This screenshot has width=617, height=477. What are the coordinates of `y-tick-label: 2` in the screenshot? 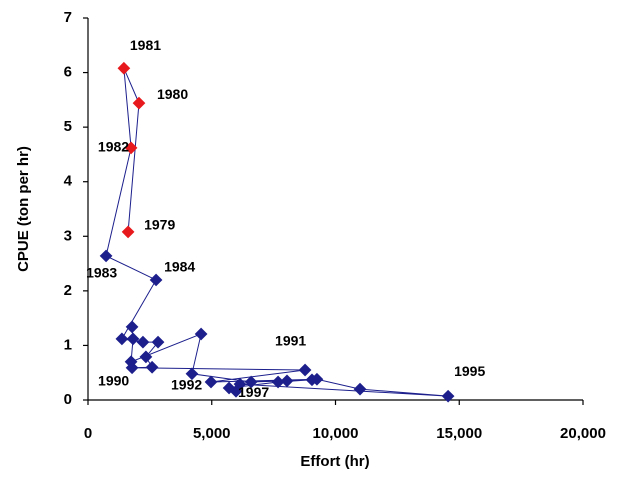 It's located at (68, 290).